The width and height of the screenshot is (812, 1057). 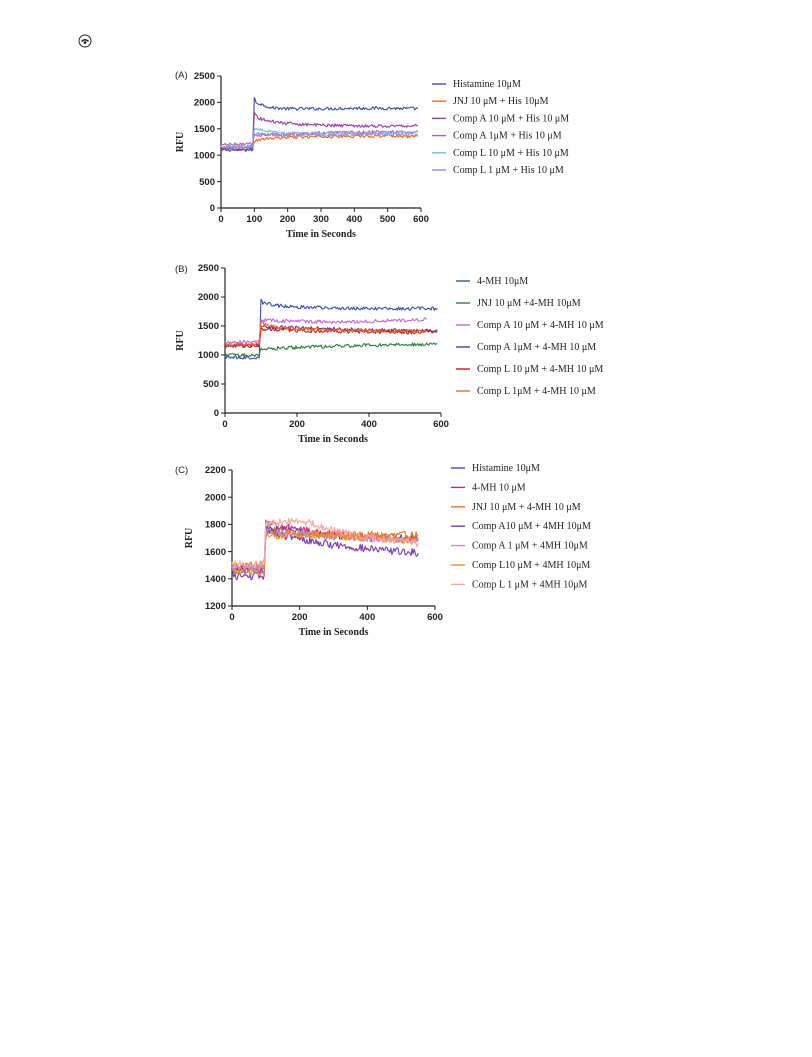 I want to click on y-tick-label: 1400, so click(x=215, y=579).